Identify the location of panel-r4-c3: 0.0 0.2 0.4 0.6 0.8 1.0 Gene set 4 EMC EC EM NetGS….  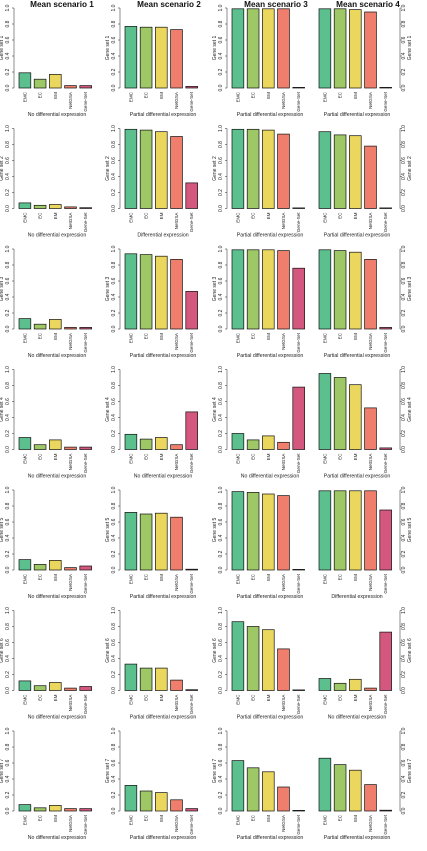
(258, 423).